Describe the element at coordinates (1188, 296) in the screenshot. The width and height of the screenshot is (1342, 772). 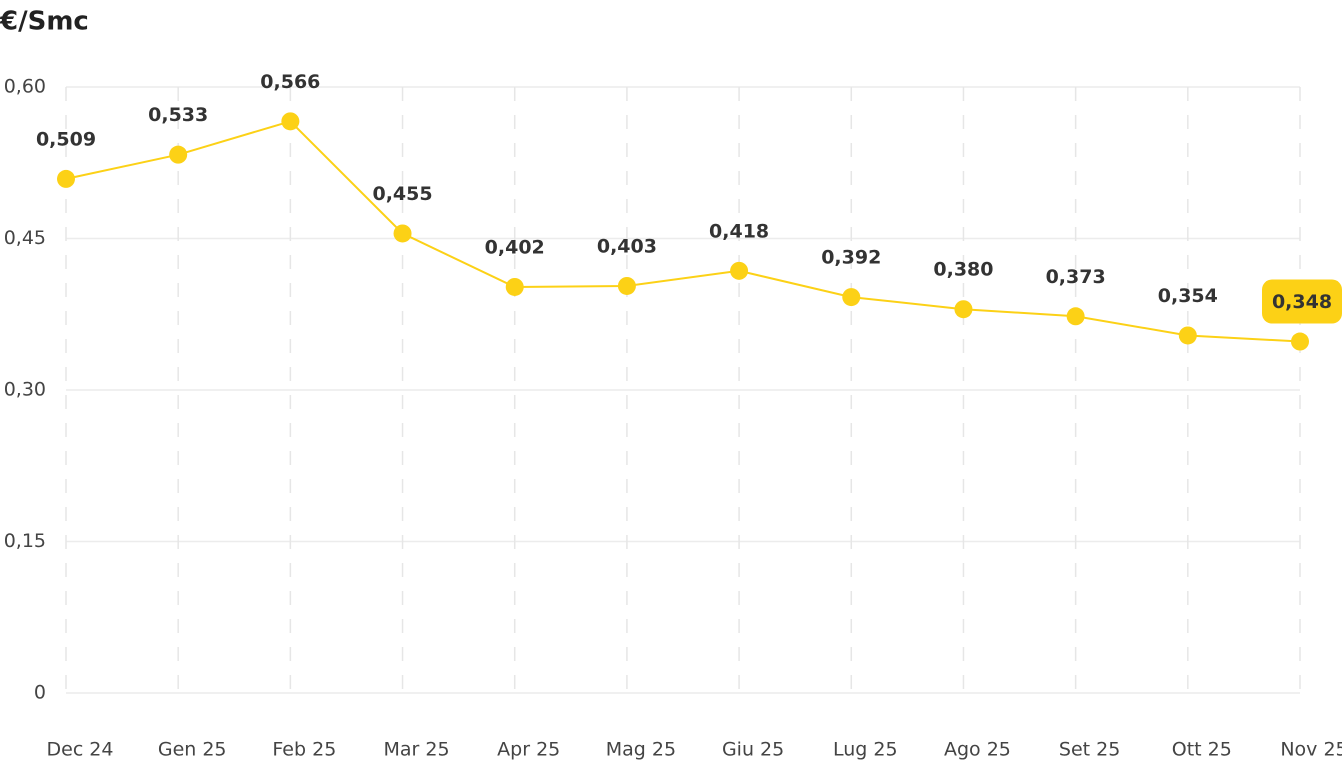
I see `value-label: 0,354` at that location.